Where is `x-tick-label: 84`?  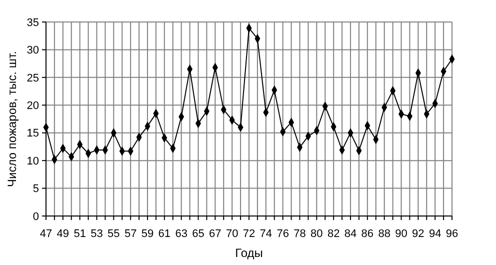
x-tick-label: 84 is located at coordinates (350, 234).